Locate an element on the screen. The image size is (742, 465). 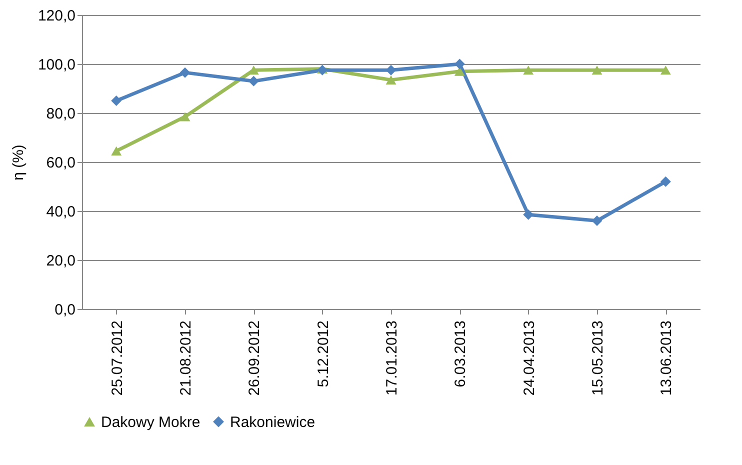
y-tick-label: 100,0 is located at coordinates (57, 65).